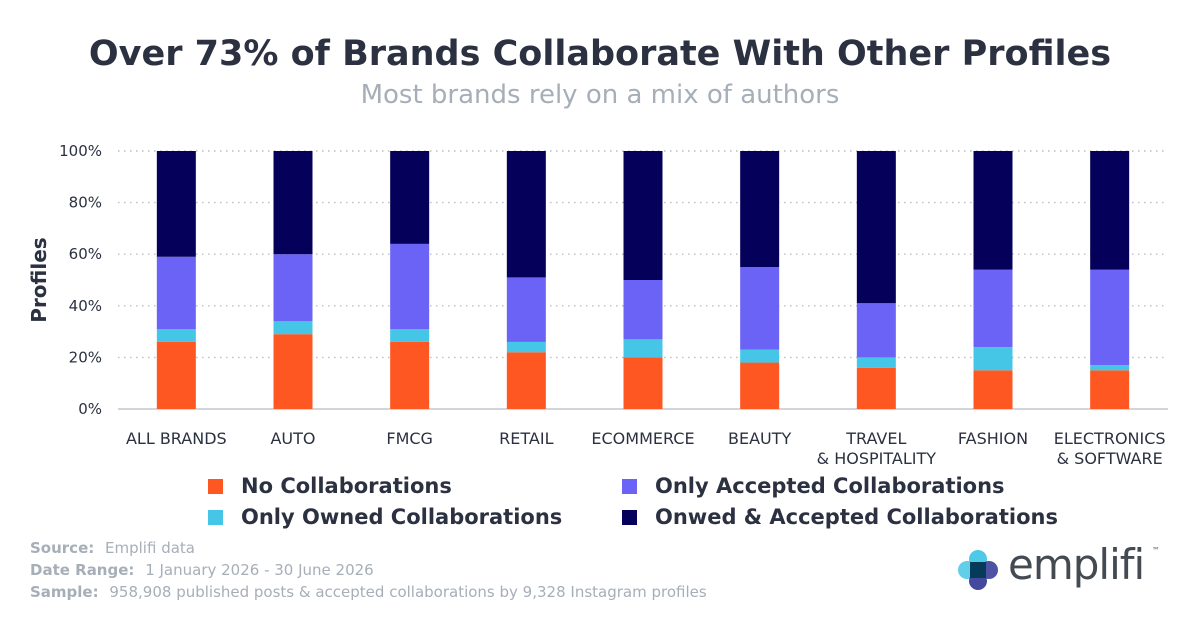 This screenshot has height=630, width=1200. I want to click on footer-source: Source: Emplifi data, so click(112, 548).